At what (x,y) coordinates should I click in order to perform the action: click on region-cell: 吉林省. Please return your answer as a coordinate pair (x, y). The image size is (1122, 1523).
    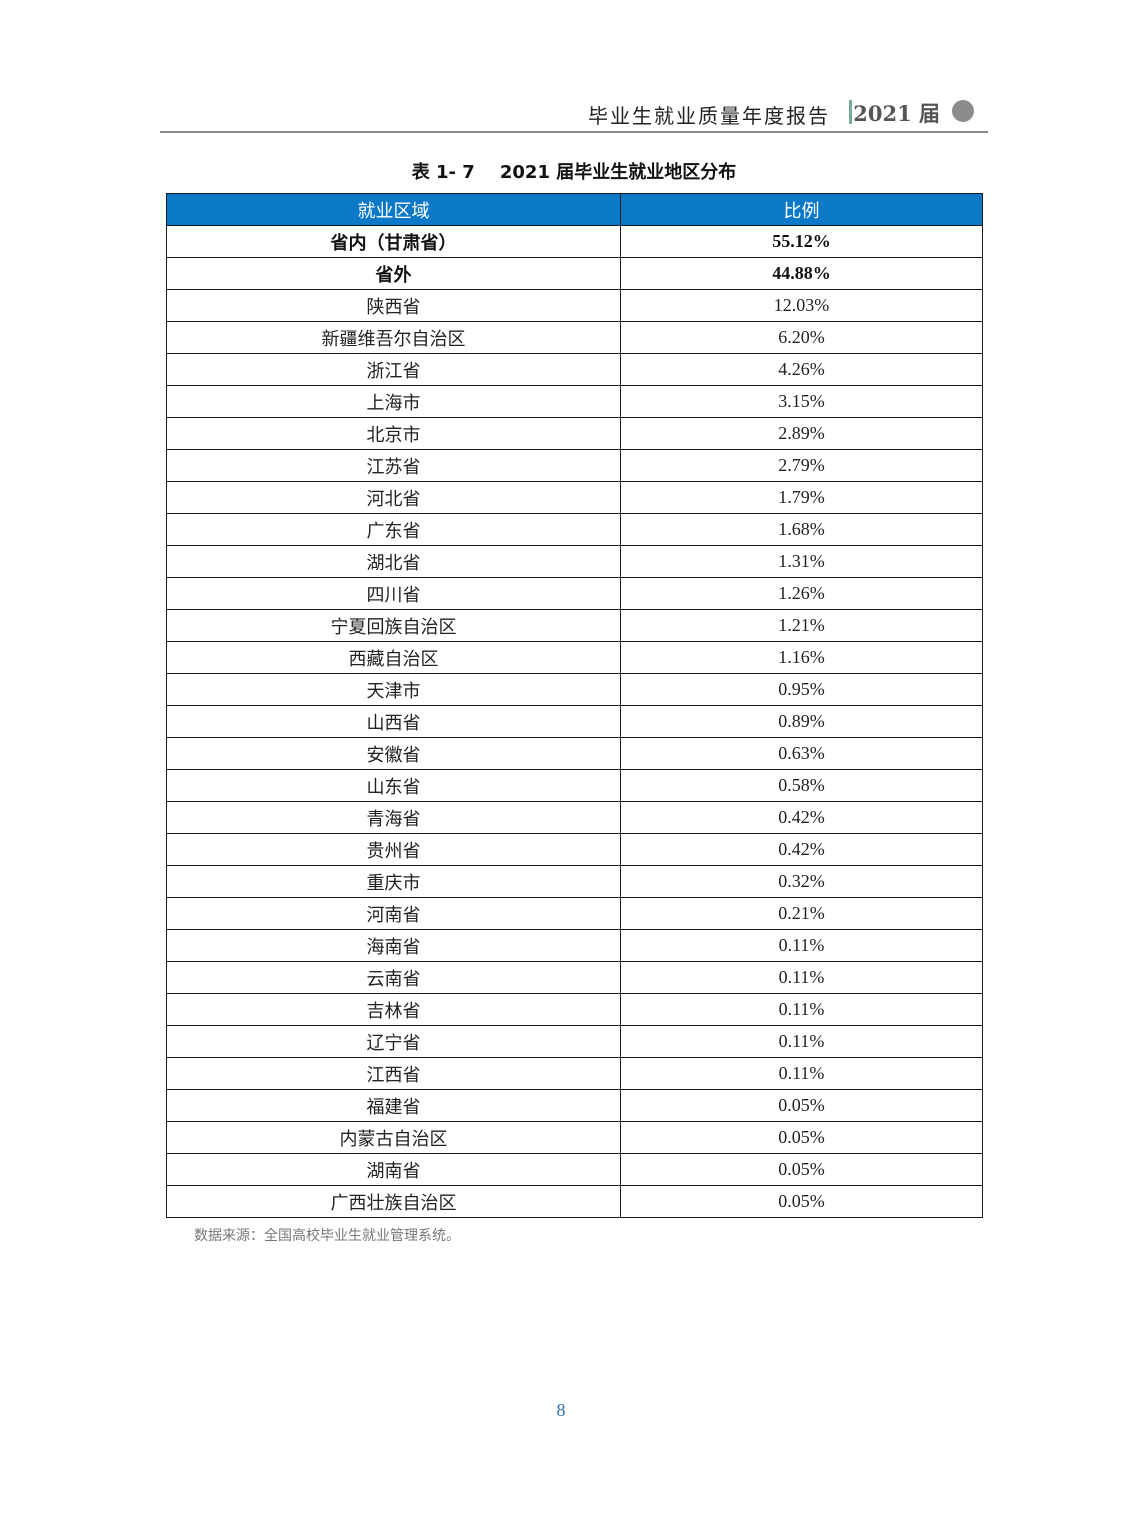
    Looking at the image, I should click on (393, 1009).